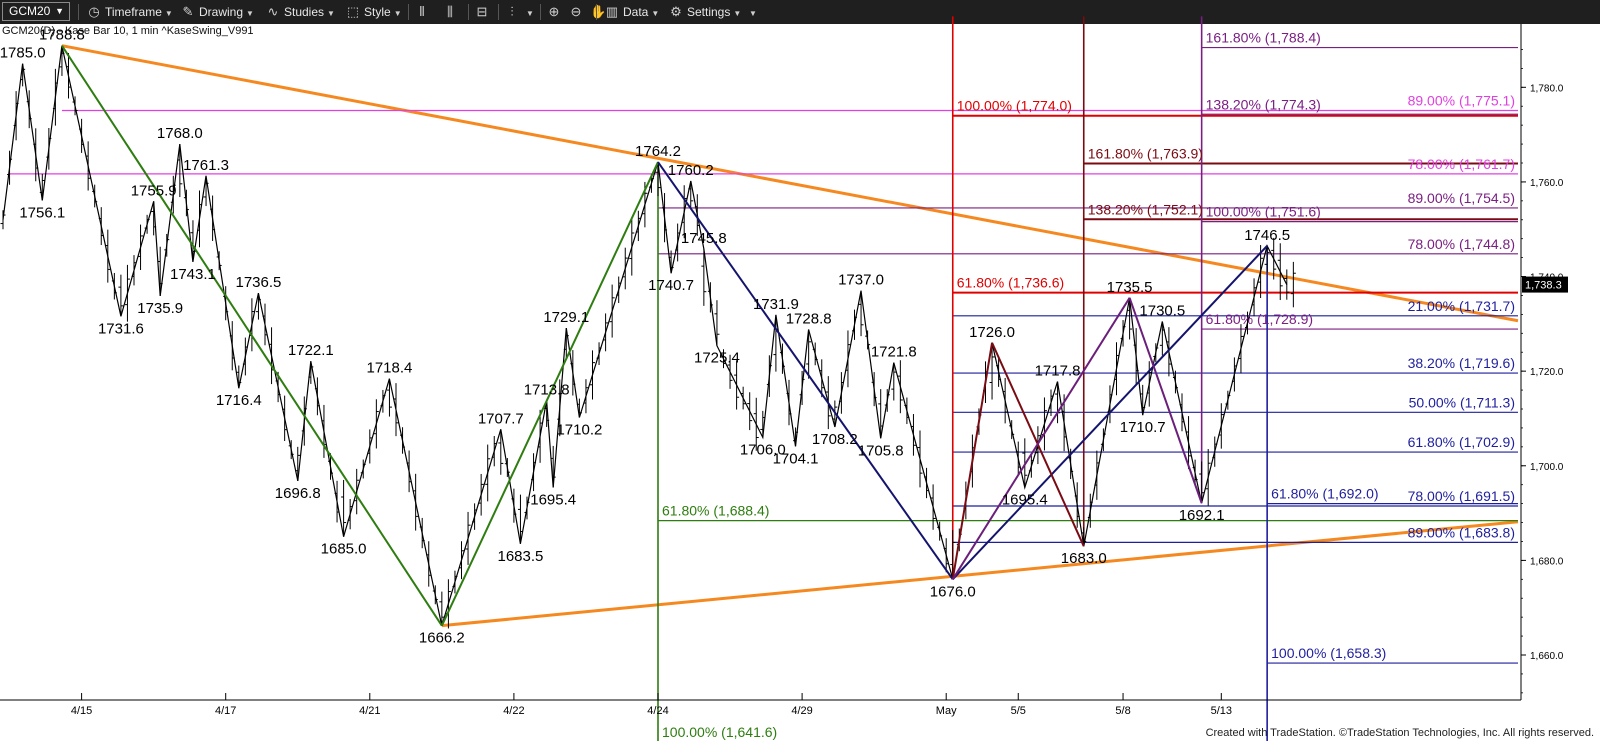 Image resolution: width=1600 pixels, height=741 pixels. What do you see at coordinates (1461, 496) in the screenshot?
I see `fib-level-label: 78.00% (1,691.5)` at bounding box center [1461, 496].